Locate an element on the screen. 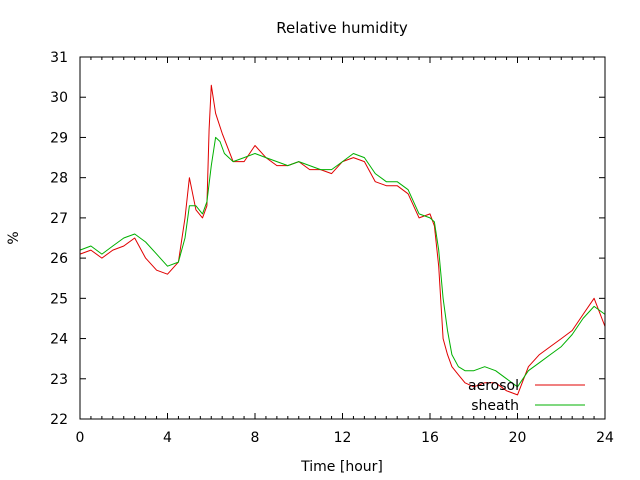 The image size is (640, 480). legend: aerosol sheath is located at coordinates (526, 396).